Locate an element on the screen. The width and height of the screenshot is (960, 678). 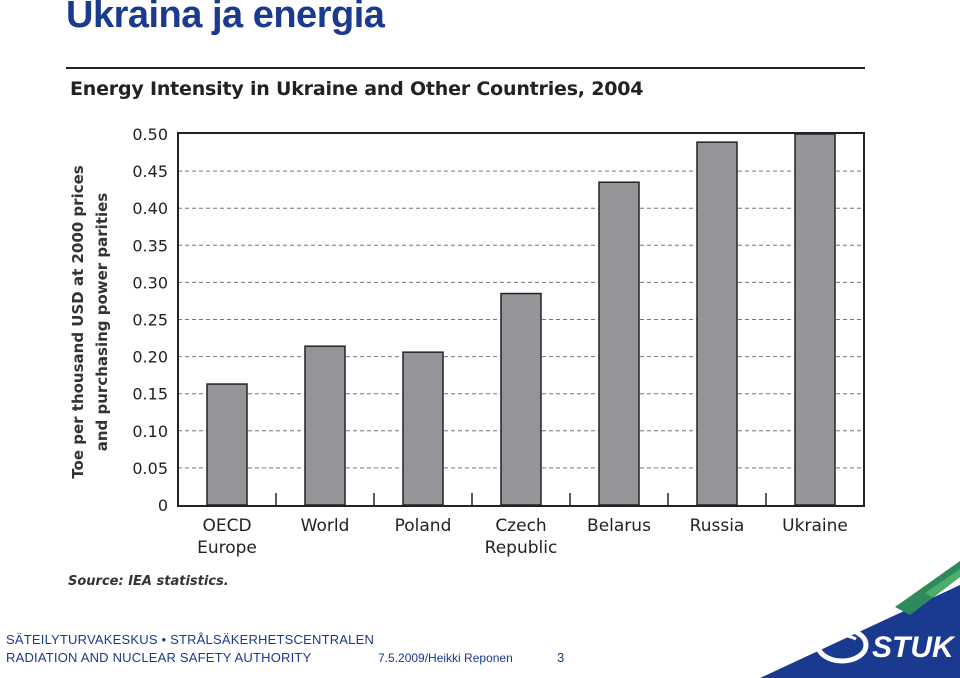
y-tick-label: 0.05 is located at coordinates (150, 468).